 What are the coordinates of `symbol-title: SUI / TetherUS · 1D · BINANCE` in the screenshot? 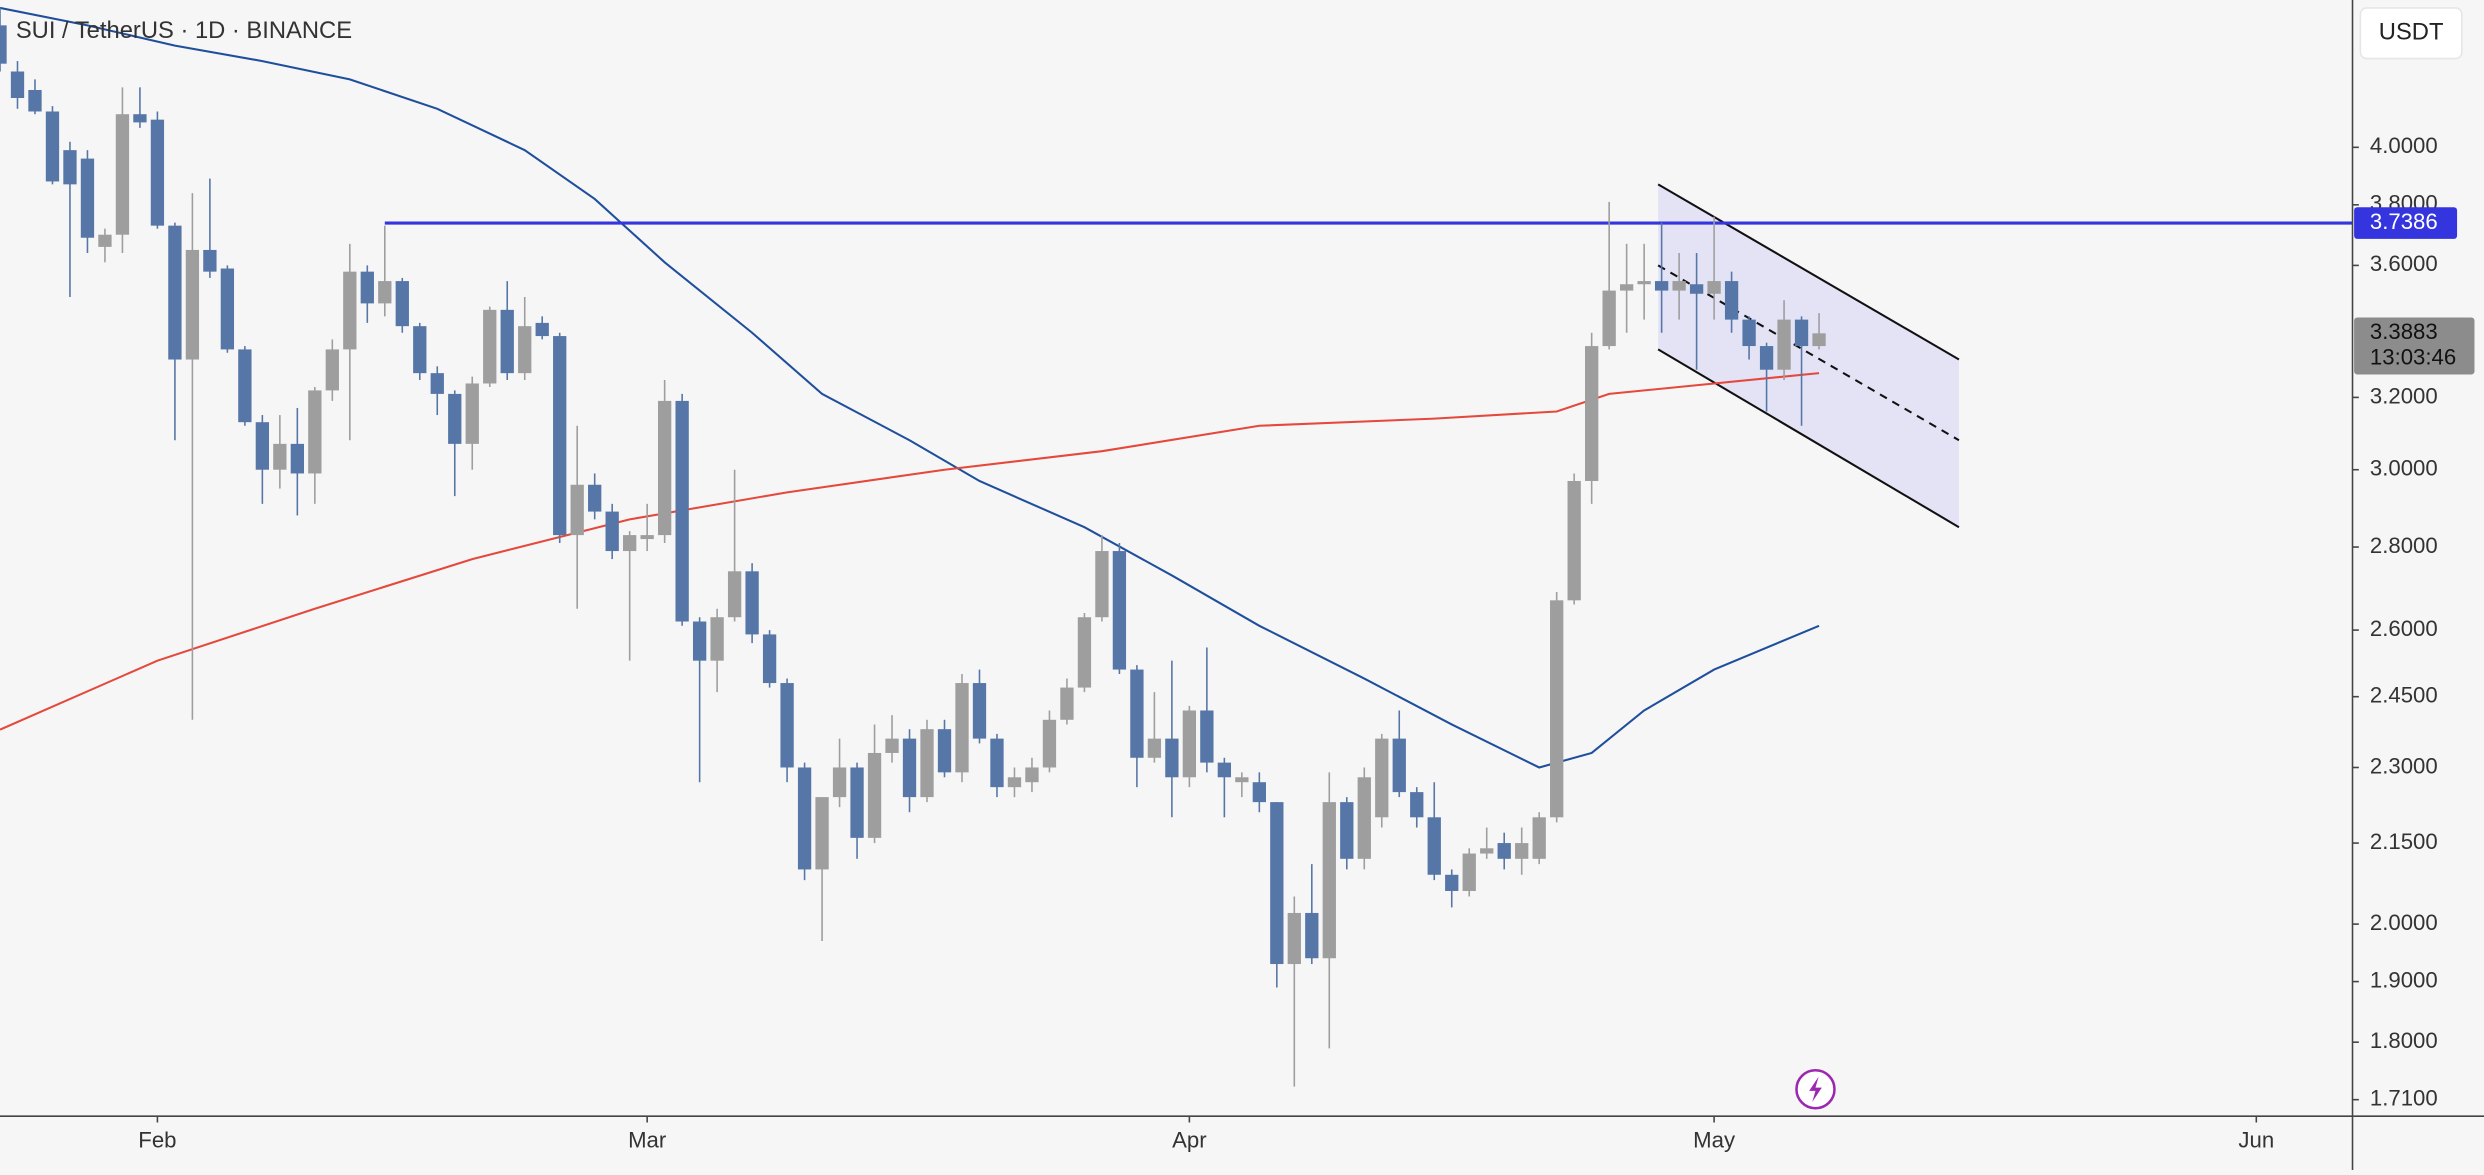 It's located at (184, 30).